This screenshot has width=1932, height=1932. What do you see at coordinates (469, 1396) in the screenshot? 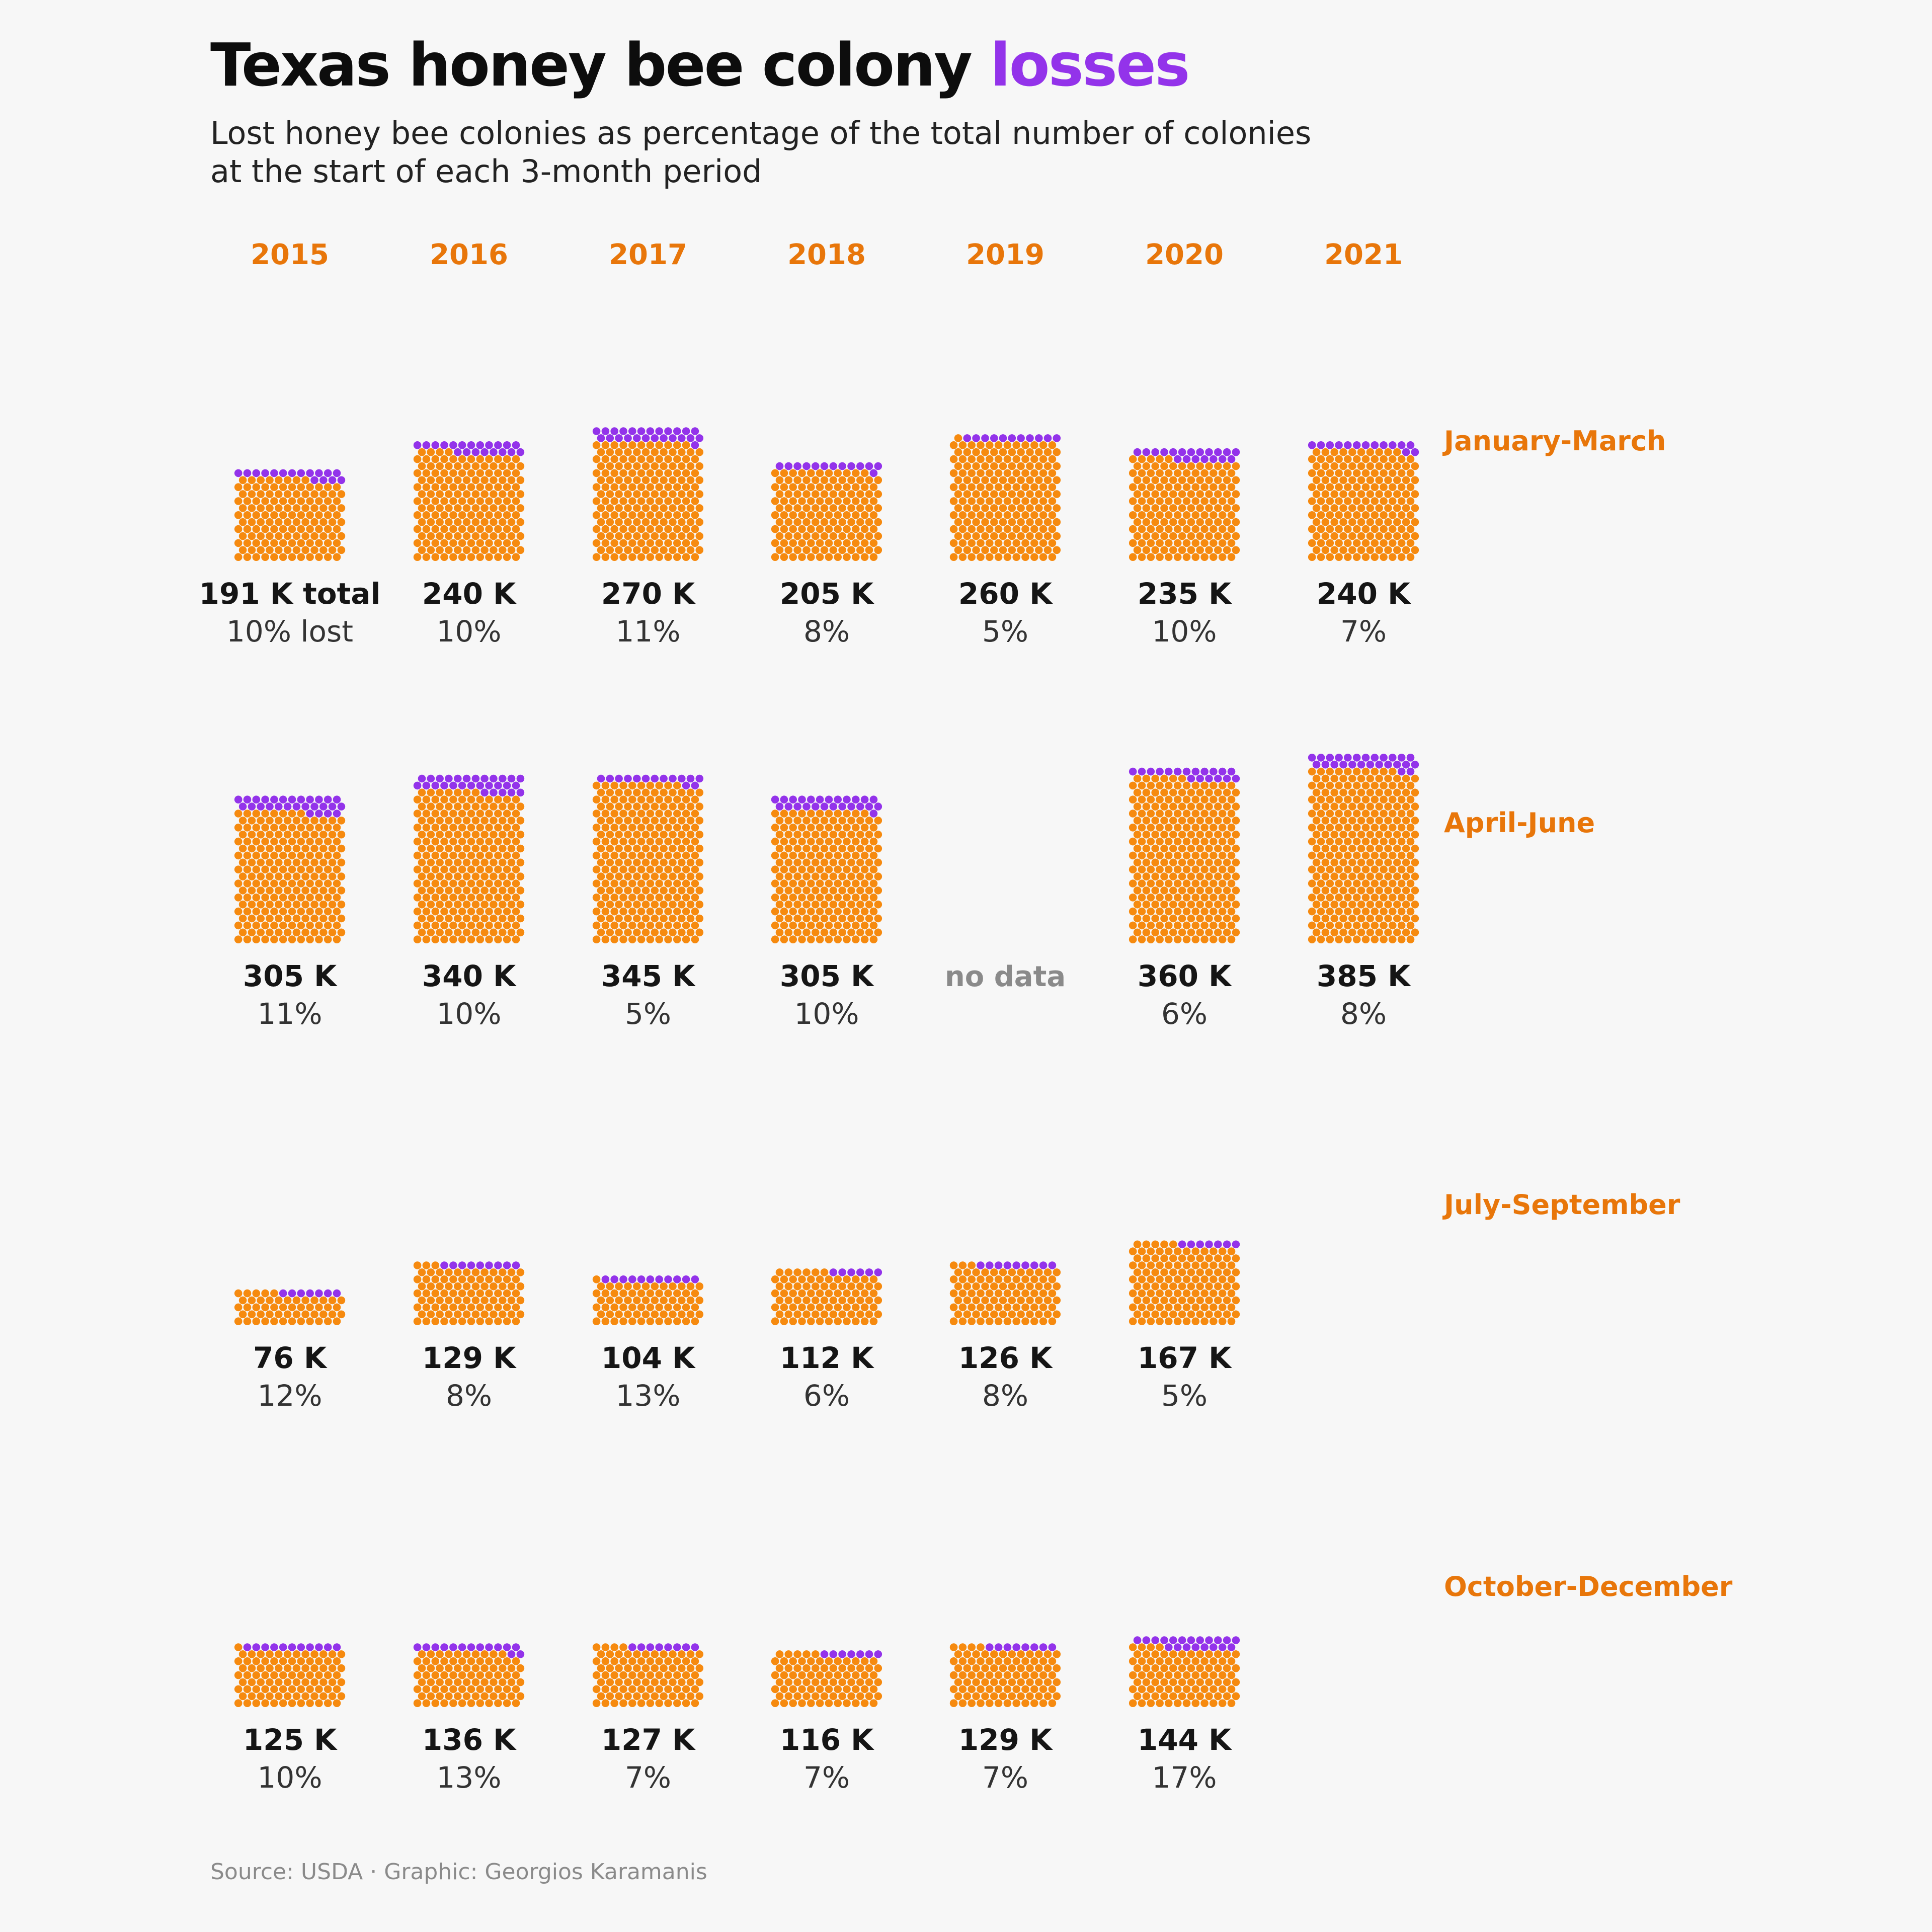
I see `percent-lost-label: 8%` at bounding box center [469, 1396].